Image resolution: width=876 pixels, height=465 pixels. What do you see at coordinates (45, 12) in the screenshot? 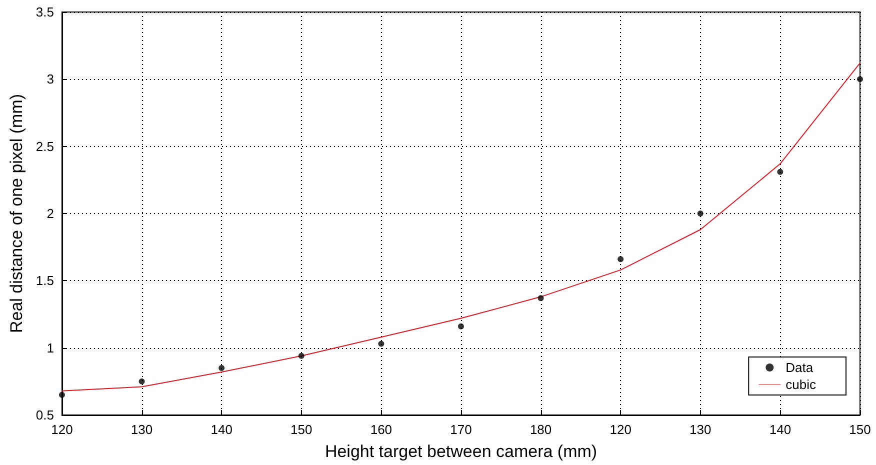
I see `y-tick-label: 3.5` at bounding box center [45, 12].